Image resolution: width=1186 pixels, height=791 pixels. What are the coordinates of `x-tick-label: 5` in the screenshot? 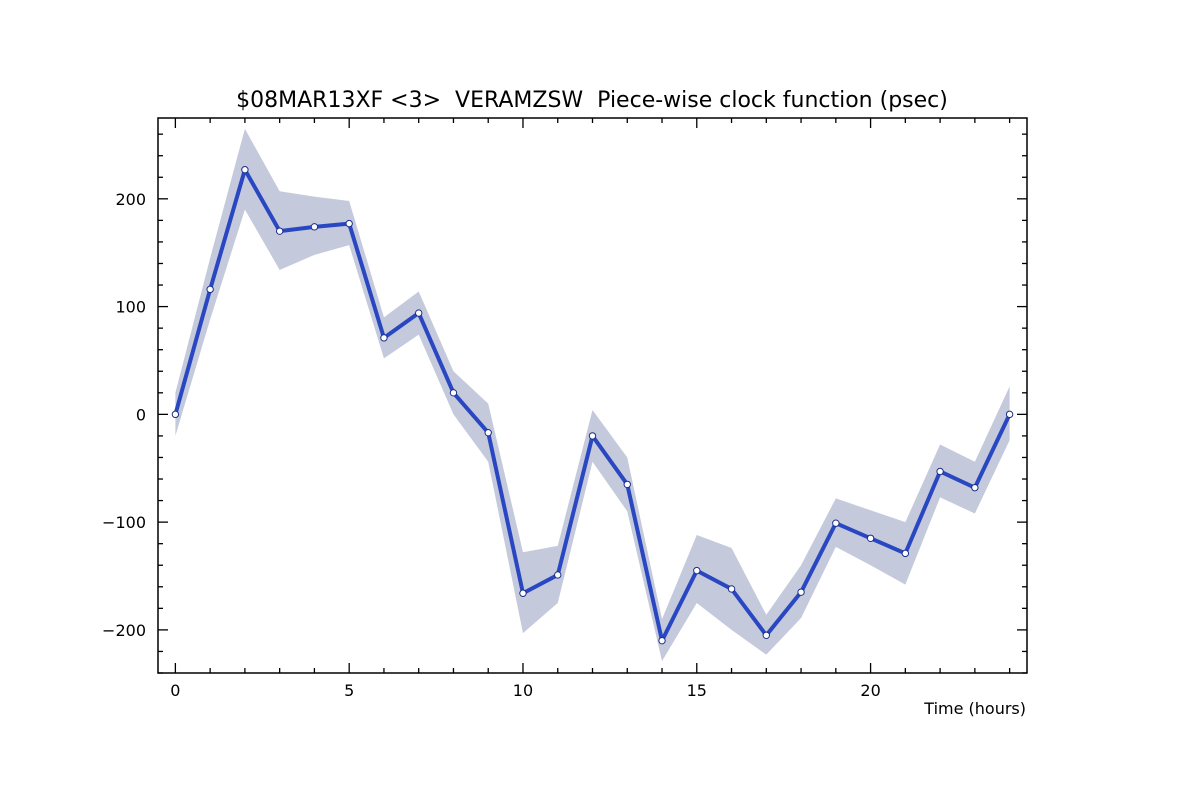 It's located at (349, 690).